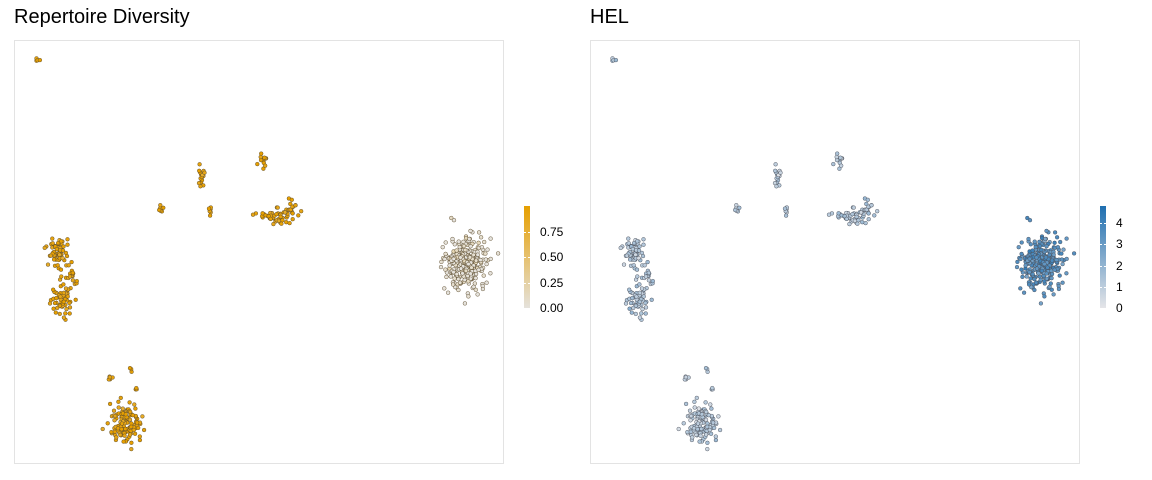 The image size is (1152, 480). I want to click on legend-tick-label: 0.75, so click(552, 231).